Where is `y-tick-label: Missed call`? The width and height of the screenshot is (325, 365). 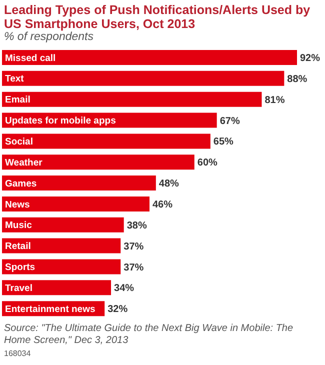
y-tick-label: Missed call is located at coordinates (30, 58).